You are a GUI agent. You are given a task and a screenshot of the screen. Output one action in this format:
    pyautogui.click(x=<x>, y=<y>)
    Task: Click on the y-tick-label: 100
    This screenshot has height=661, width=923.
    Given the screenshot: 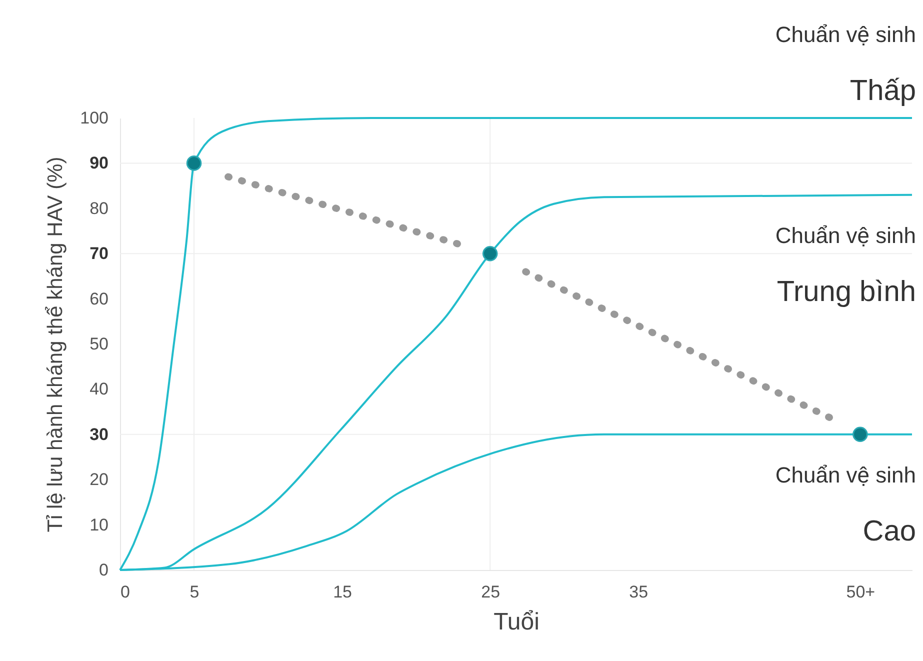 What is the action you would take?
    pyautogui.click(x=94, y=118)
    